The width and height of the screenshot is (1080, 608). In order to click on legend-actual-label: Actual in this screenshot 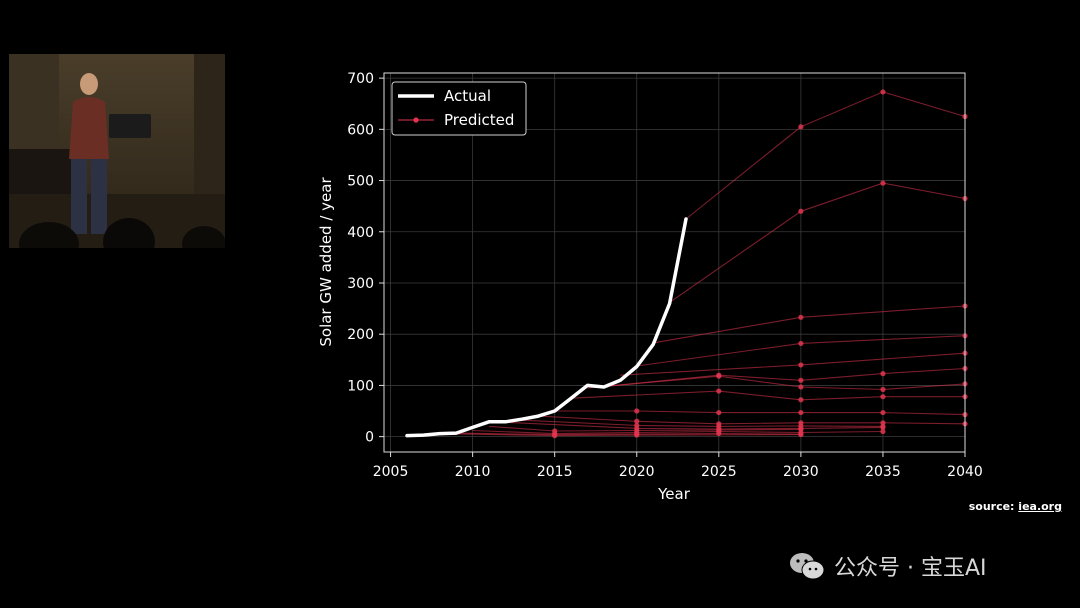, I will do `click(467, 96)`.